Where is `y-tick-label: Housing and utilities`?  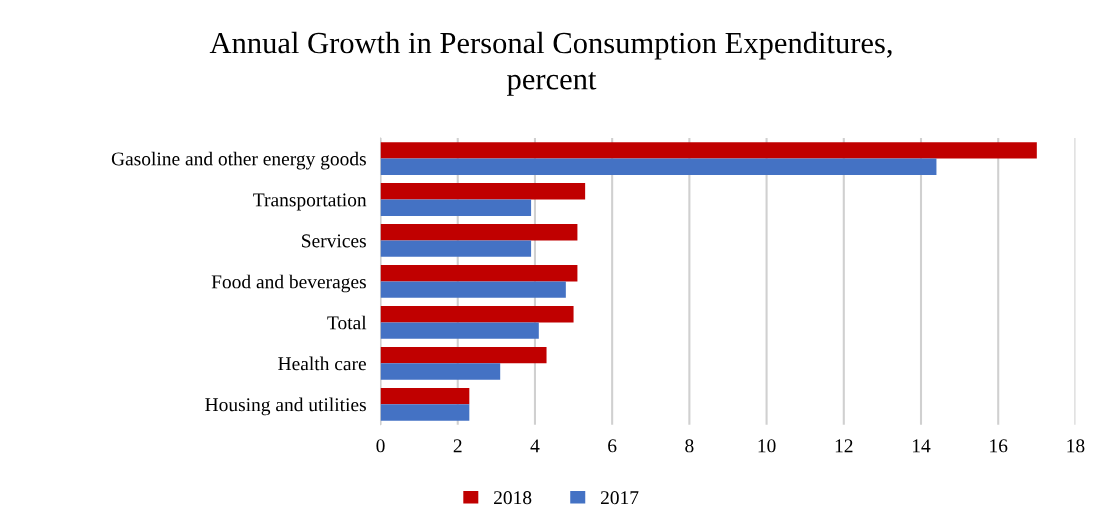 y-tick-label: Housing and utilities is located at coordinates (285, 406).